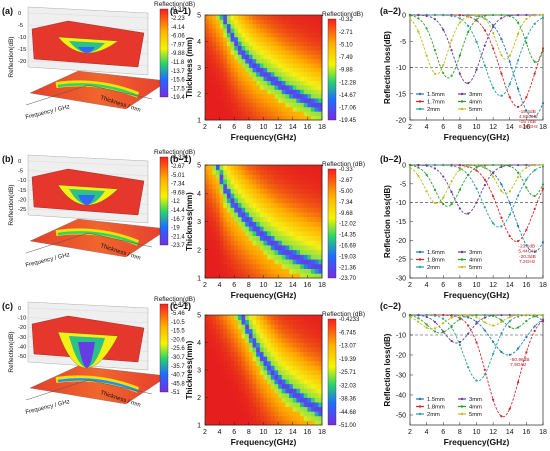 The width and height of the screenshot is (550, 451). What do you see at coordinates (420, 414) in the screenshot?
I see `legend-marker` at bounding box center [420, 414].